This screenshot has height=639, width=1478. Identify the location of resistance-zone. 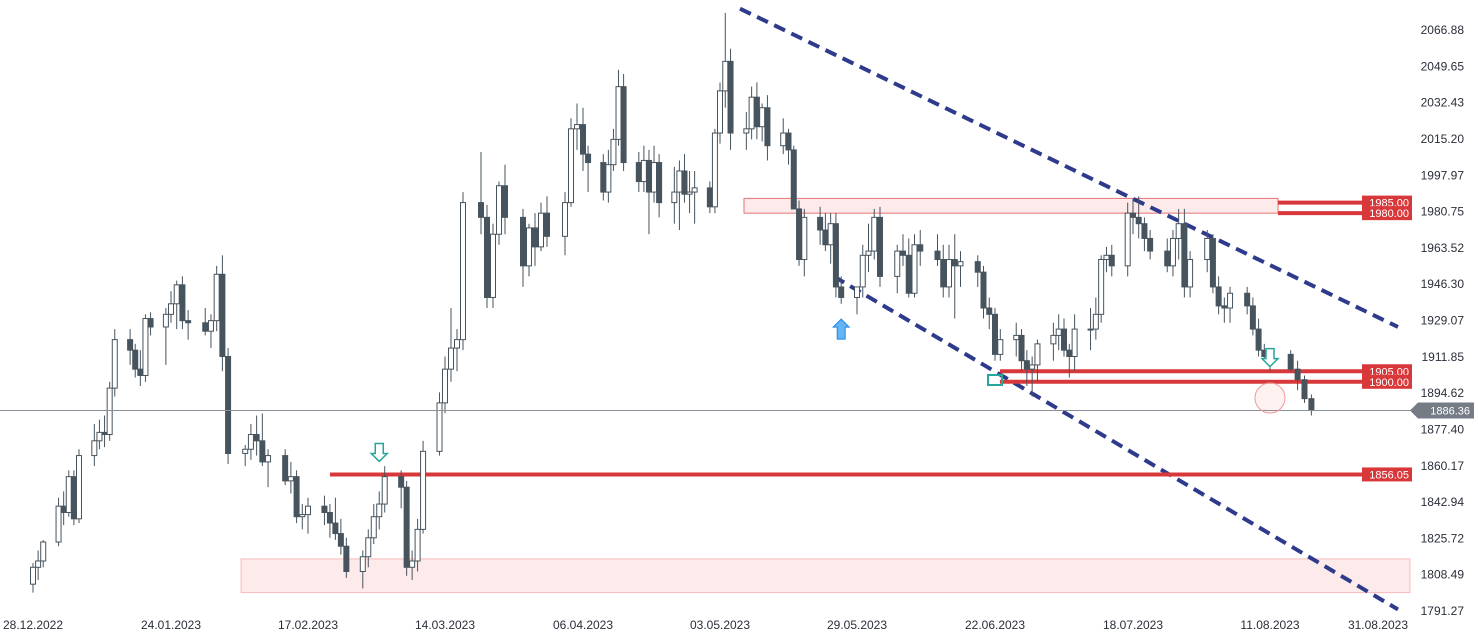
(1011, 205).